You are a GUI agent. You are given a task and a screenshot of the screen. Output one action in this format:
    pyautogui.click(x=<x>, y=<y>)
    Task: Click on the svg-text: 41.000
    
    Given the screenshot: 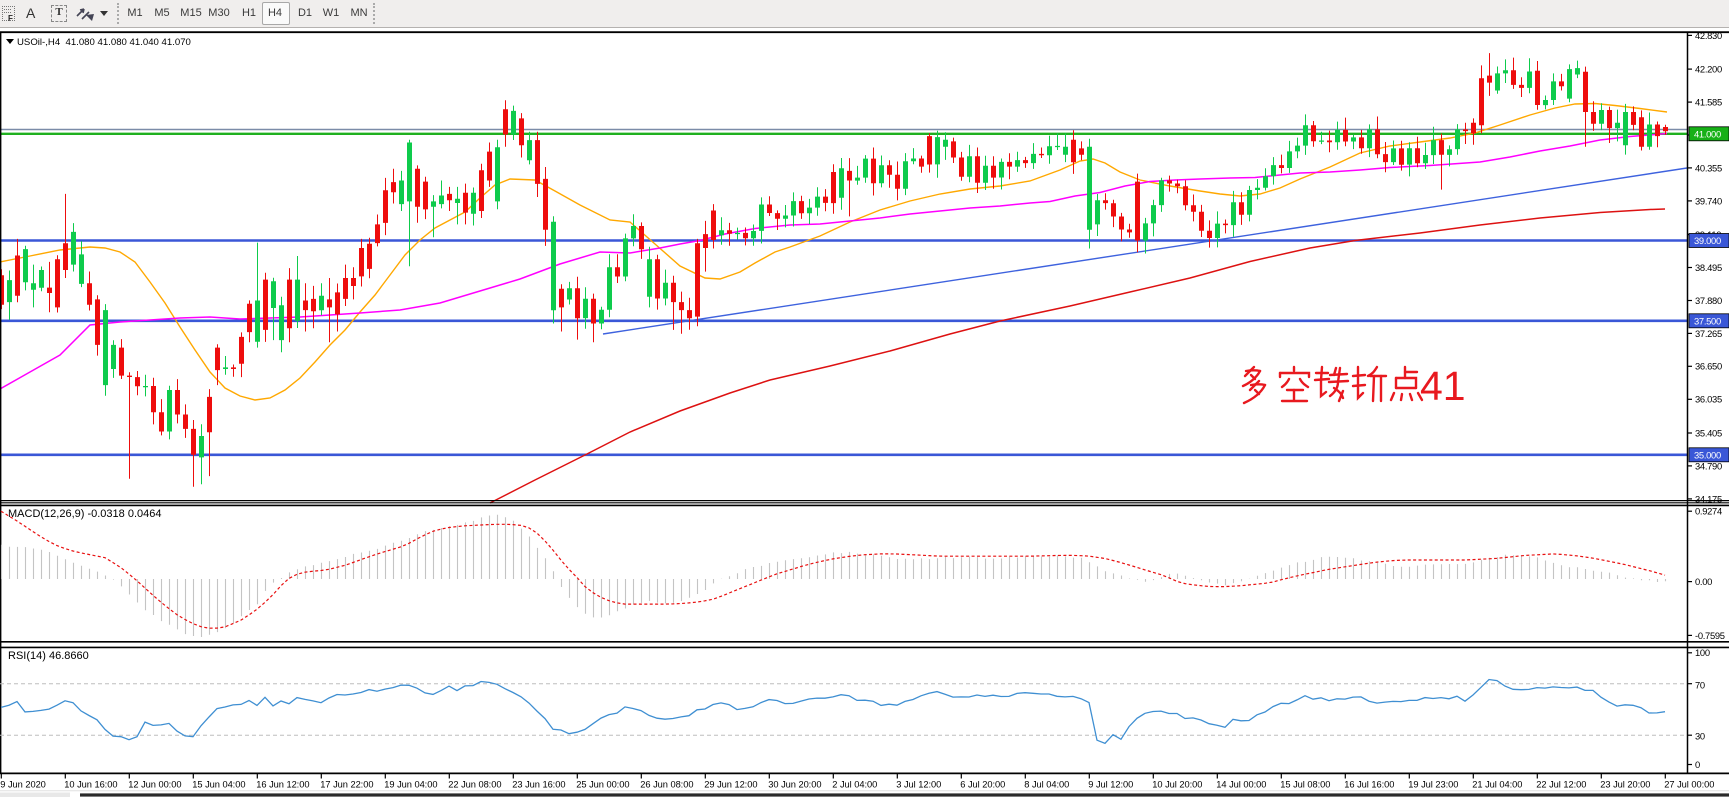 What is the action you would take?
    pyautogui.click(x=1707, y=133)
    